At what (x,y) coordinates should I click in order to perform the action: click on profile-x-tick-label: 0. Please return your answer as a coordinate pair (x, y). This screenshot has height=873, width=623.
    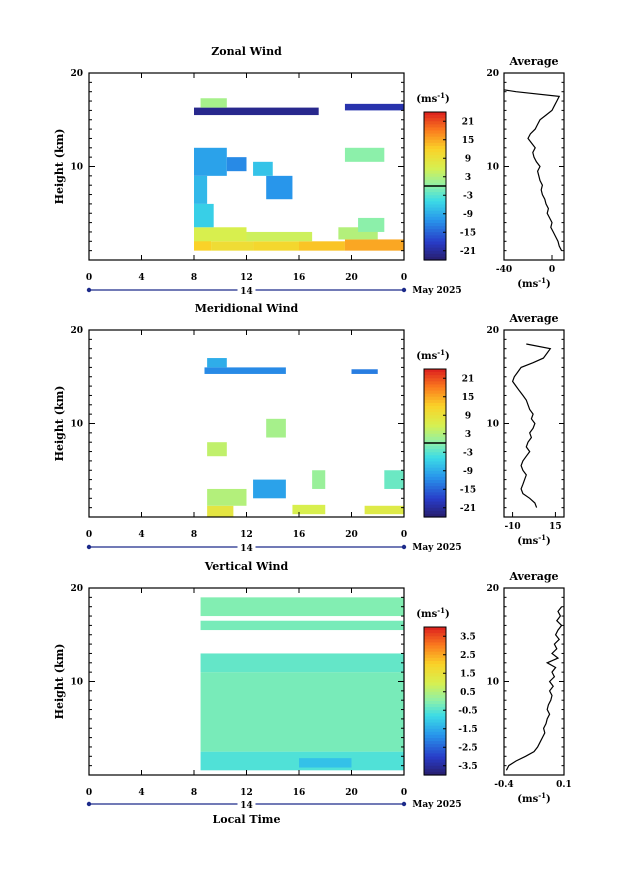
    Looking at the image, I should click on (552, 270).